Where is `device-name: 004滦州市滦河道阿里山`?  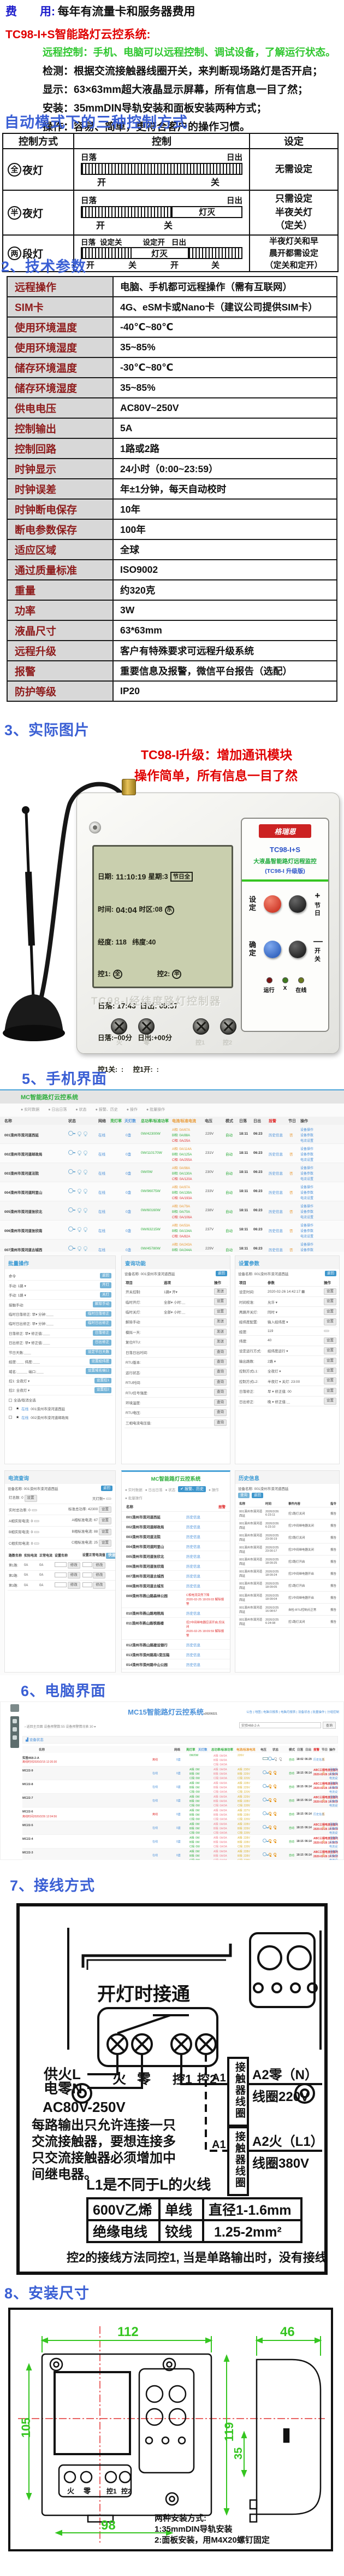 device-name: 004滦州市滦河道阿里山 is located at coordinates (23, 1193).